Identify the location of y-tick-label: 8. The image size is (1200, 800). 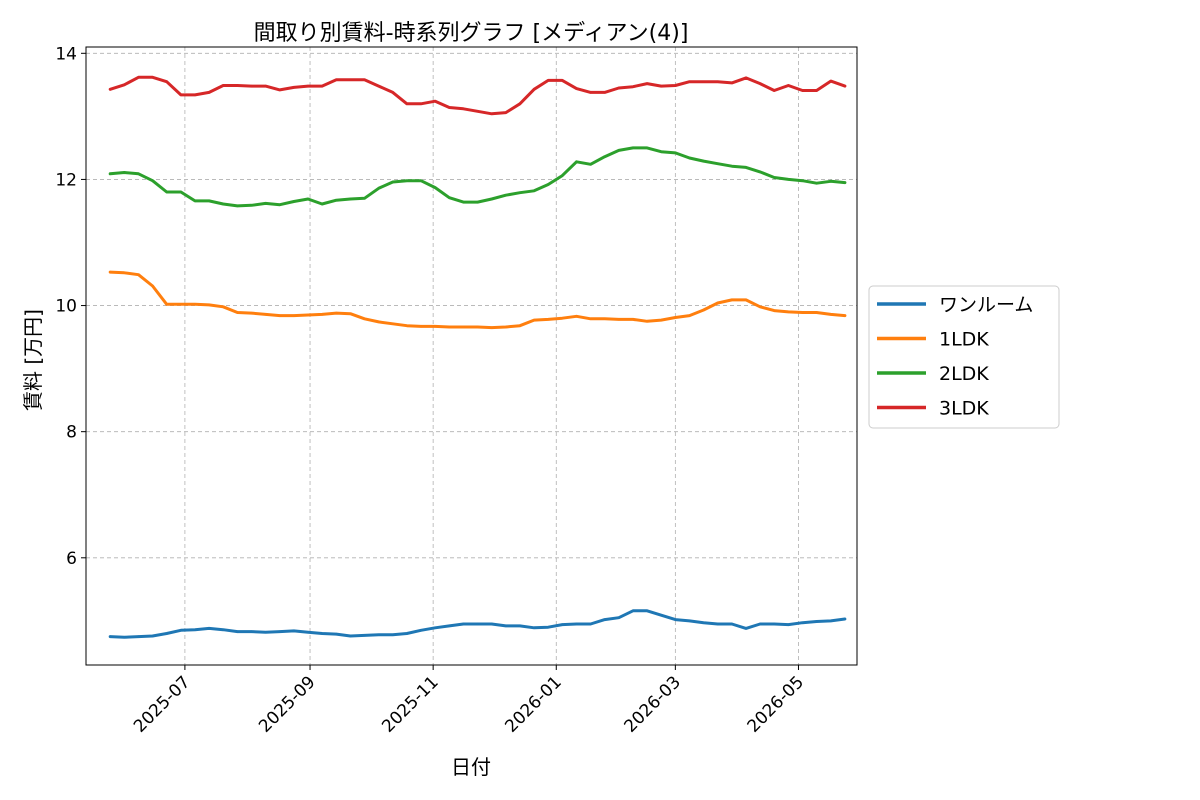
(71, 433).